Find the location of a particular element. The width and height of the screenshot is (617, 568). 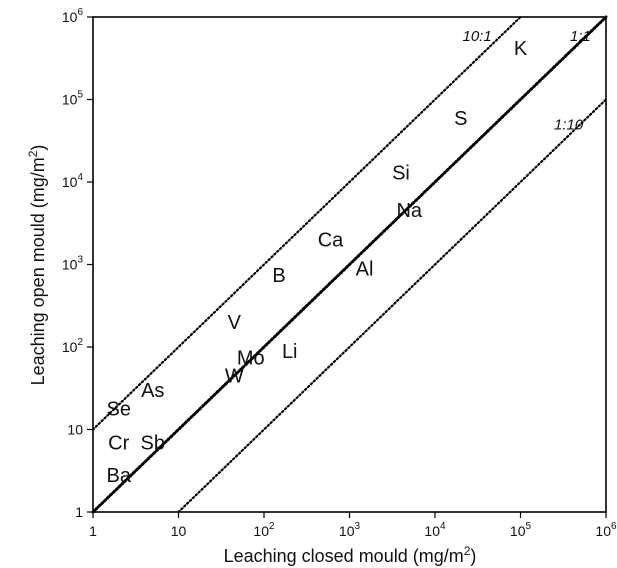

point-s: S is located at coordinates (460, 119).